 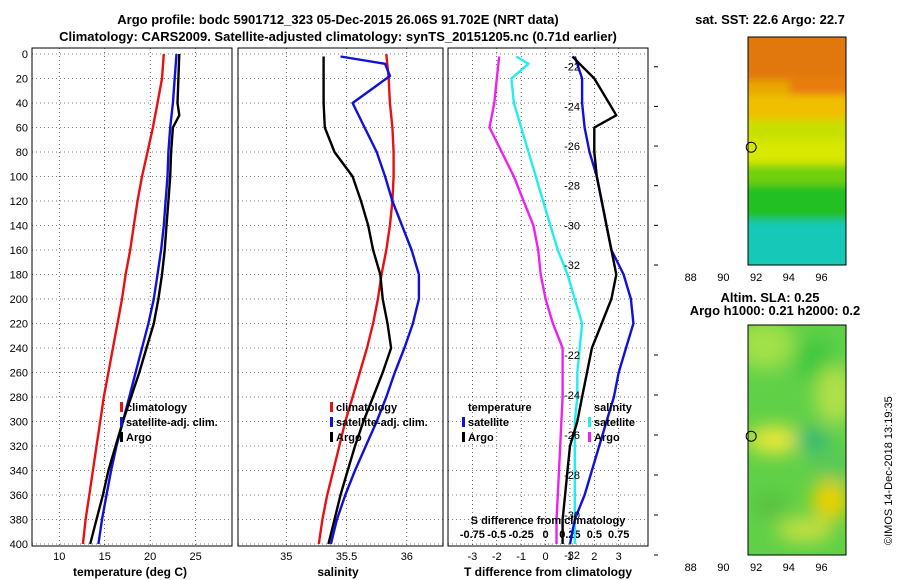 I want to click on series-line-temperature-satellite, so click(x=526, y=300).